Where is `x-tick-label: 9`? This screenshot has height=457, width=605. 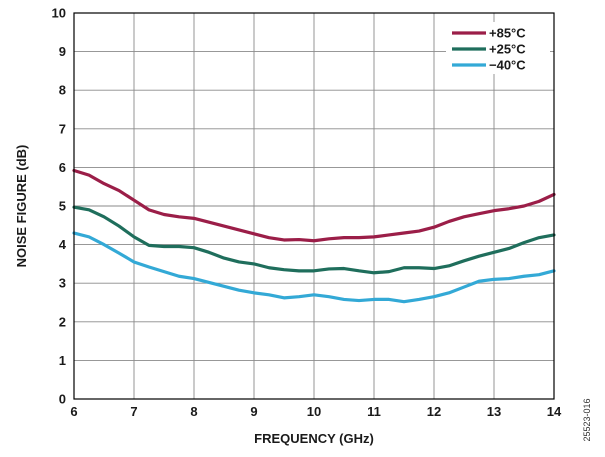
x-tick-label: 9 is located at coordinates (253, 411).